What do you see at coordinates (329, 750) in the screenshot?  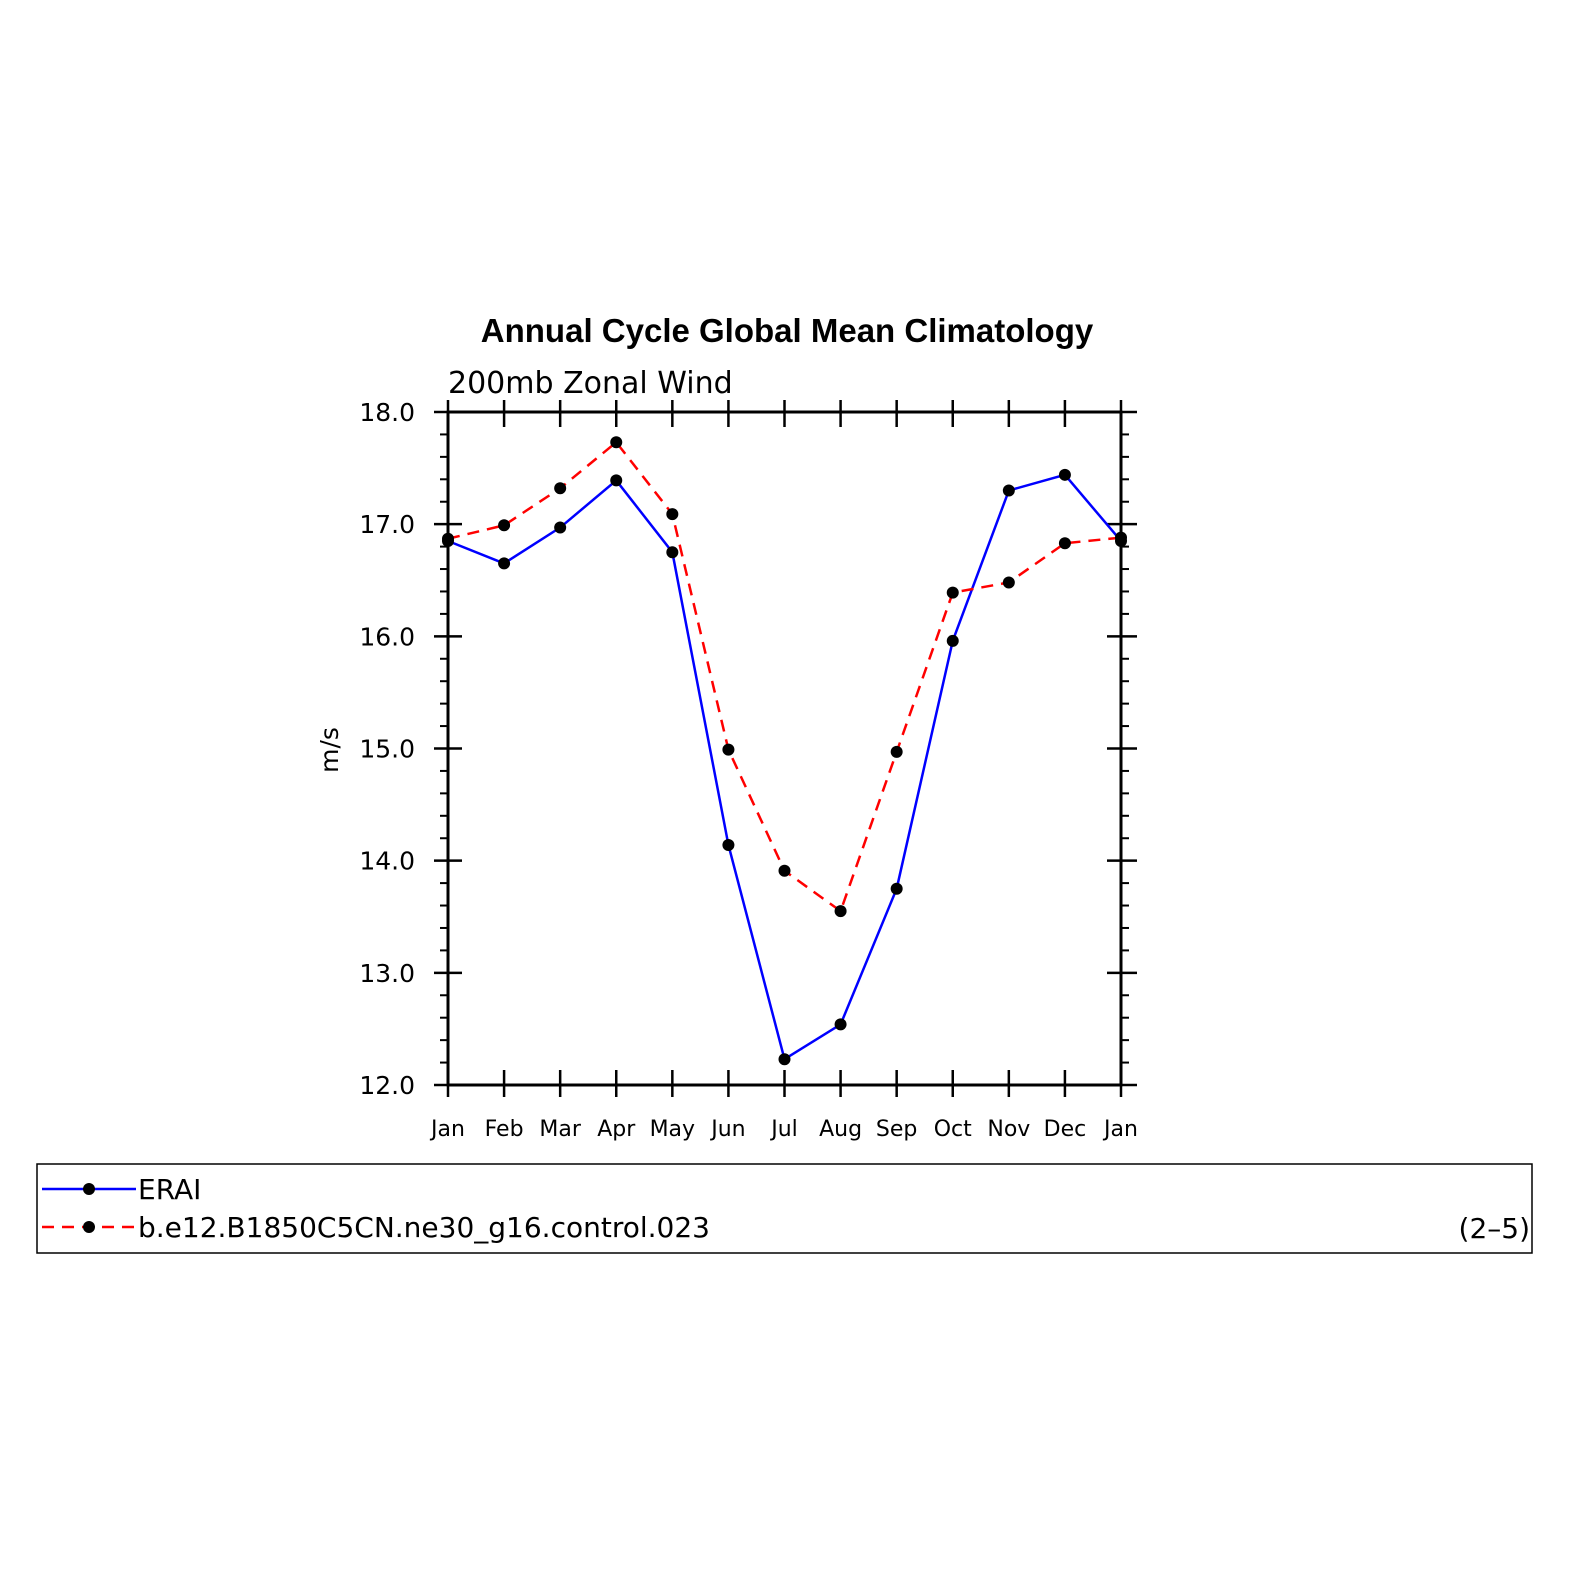 I see `y-axis-label: m/s` at bounding box center [329, 750].